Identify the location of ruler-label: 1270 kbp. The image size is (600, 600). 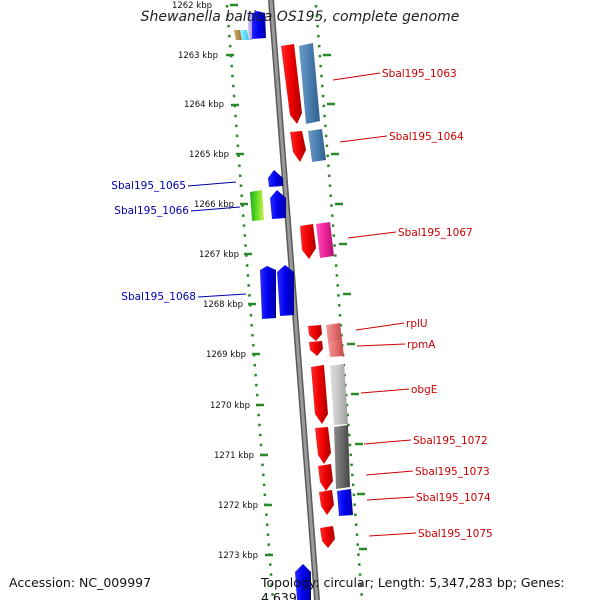
(230, 406).